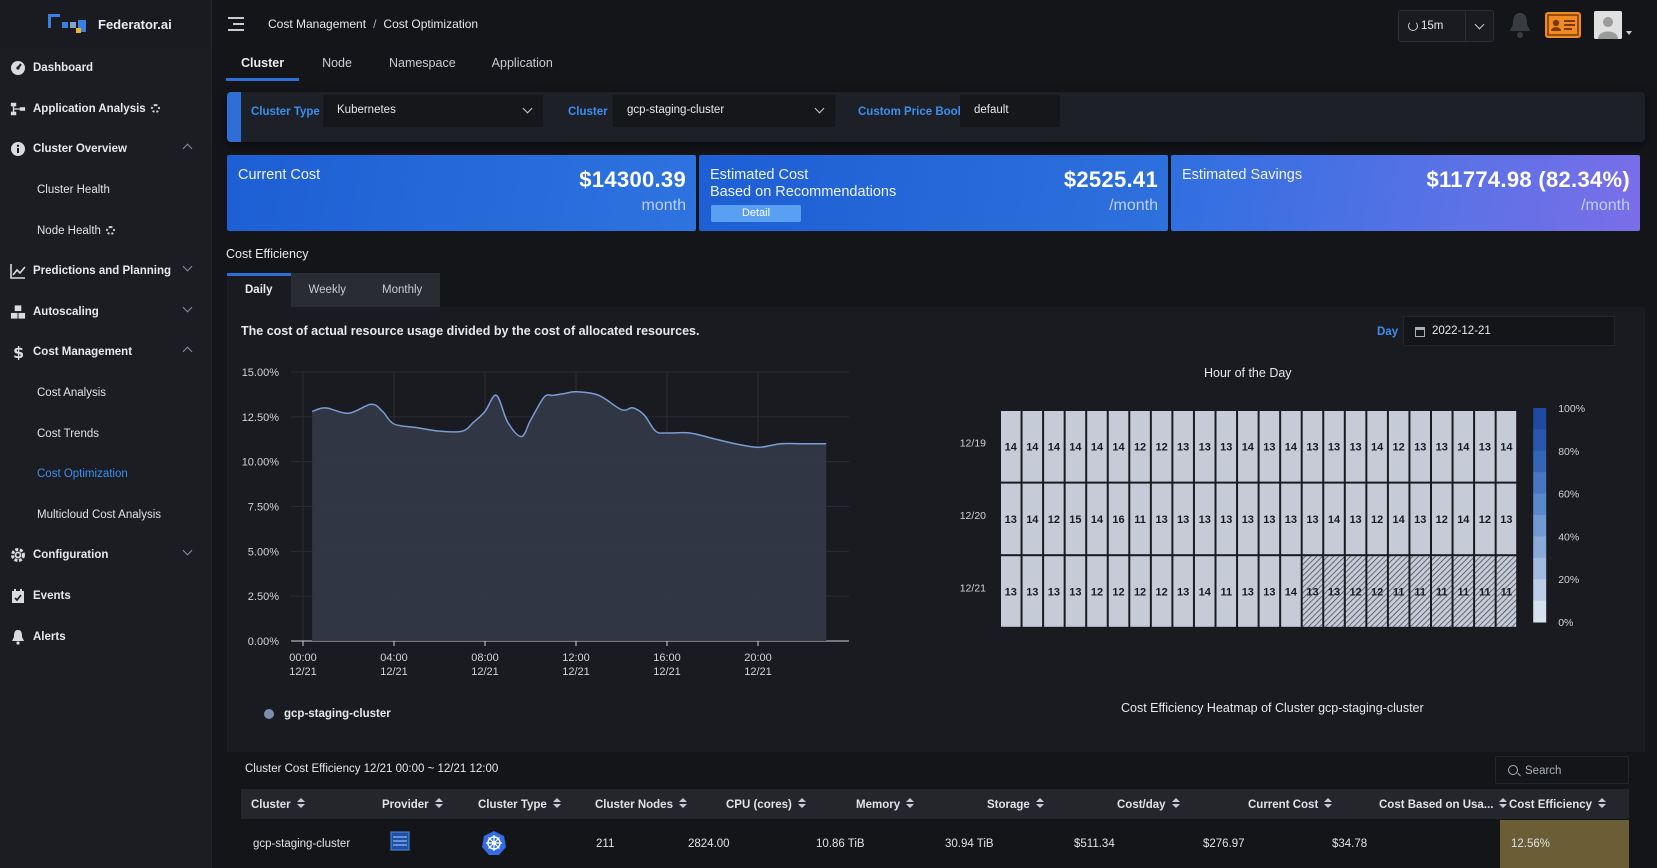 This screenshot has width=1657, height=868. What do you see at coordinates (422, 63) in the screenshot?
I see `tab-namespace: Namespace` at bounding box center [422, 63].